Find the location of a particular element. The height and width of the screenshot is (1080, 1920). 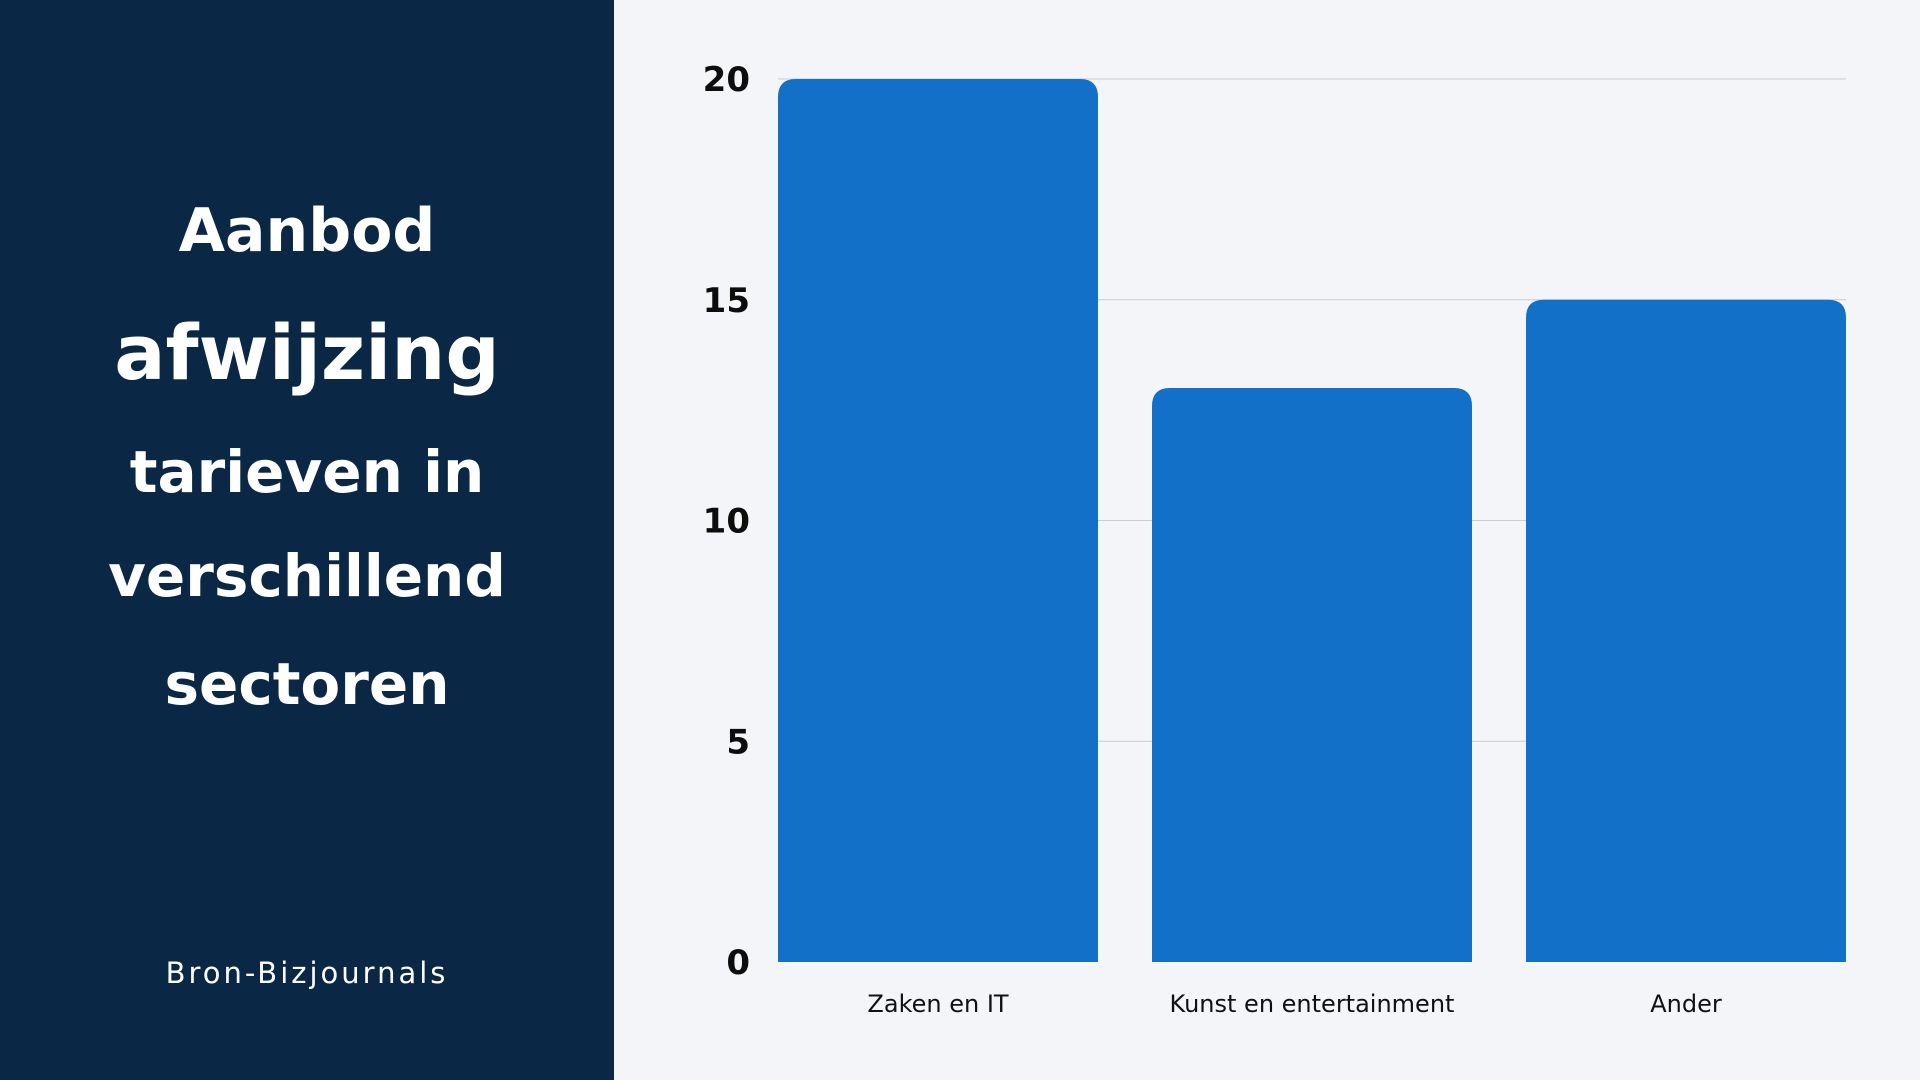

title-line-4: verschillend is located at coordinates (307, 576).